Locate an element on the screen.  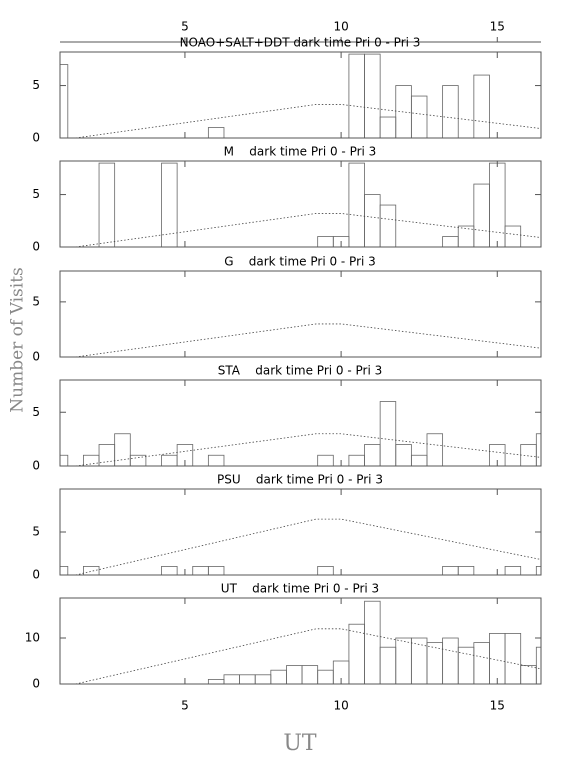
panel-title: M dark time Pri 0 - Pri 3 is located at coordinates (300, 152).